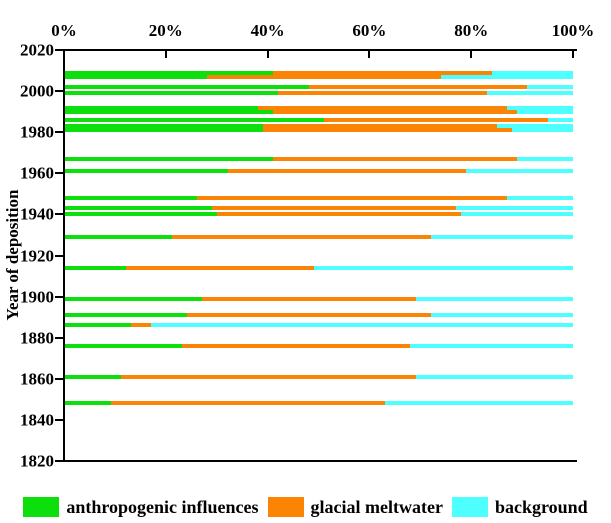 This screenshot has width=611, height=523. Describe the element at coordinates (334, 208) in the screenshot. I see `segment-glacial-1943` at that location.